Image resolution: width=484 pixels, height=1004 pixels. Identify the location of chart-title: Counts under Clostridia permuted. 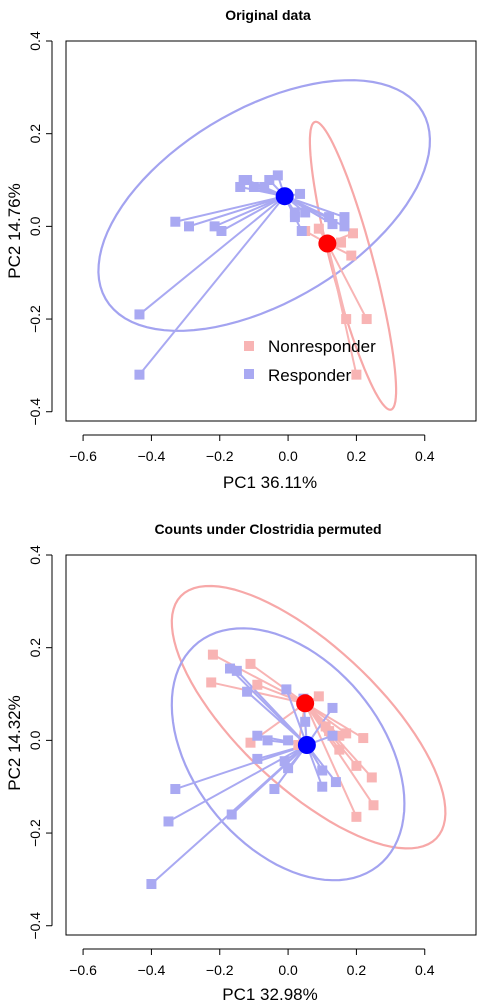
(267, 529).